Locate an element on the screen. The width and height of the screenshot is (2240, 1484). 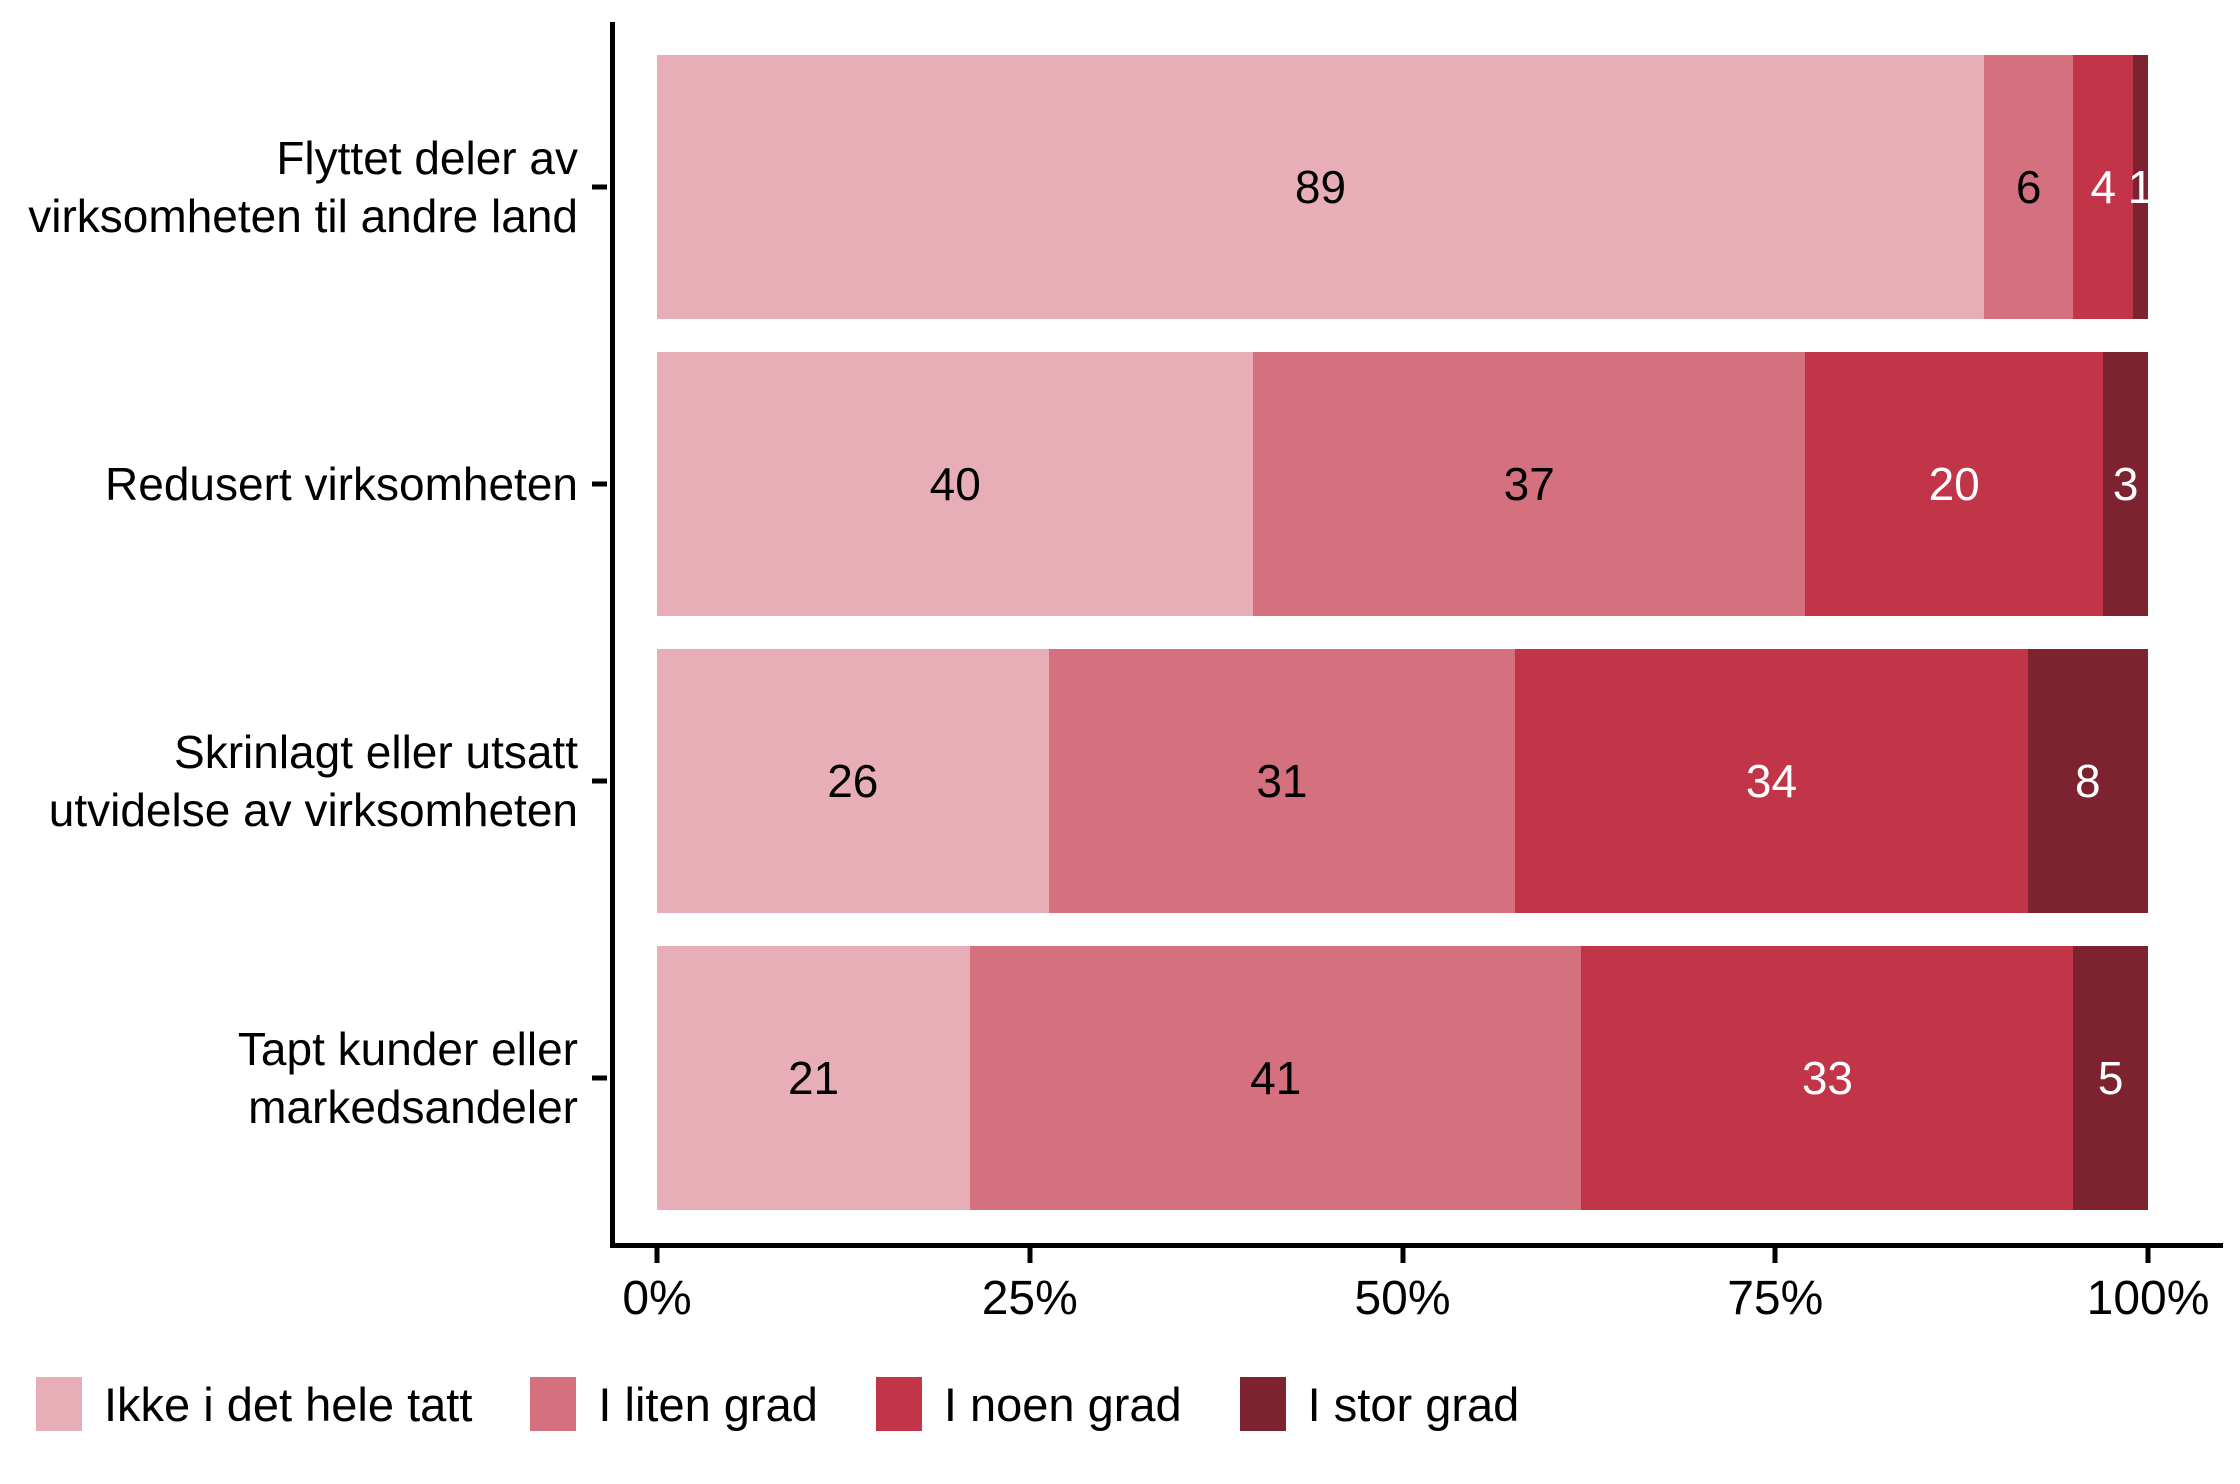
x-tick-label: 0% is located at coordinates (657, 1298).